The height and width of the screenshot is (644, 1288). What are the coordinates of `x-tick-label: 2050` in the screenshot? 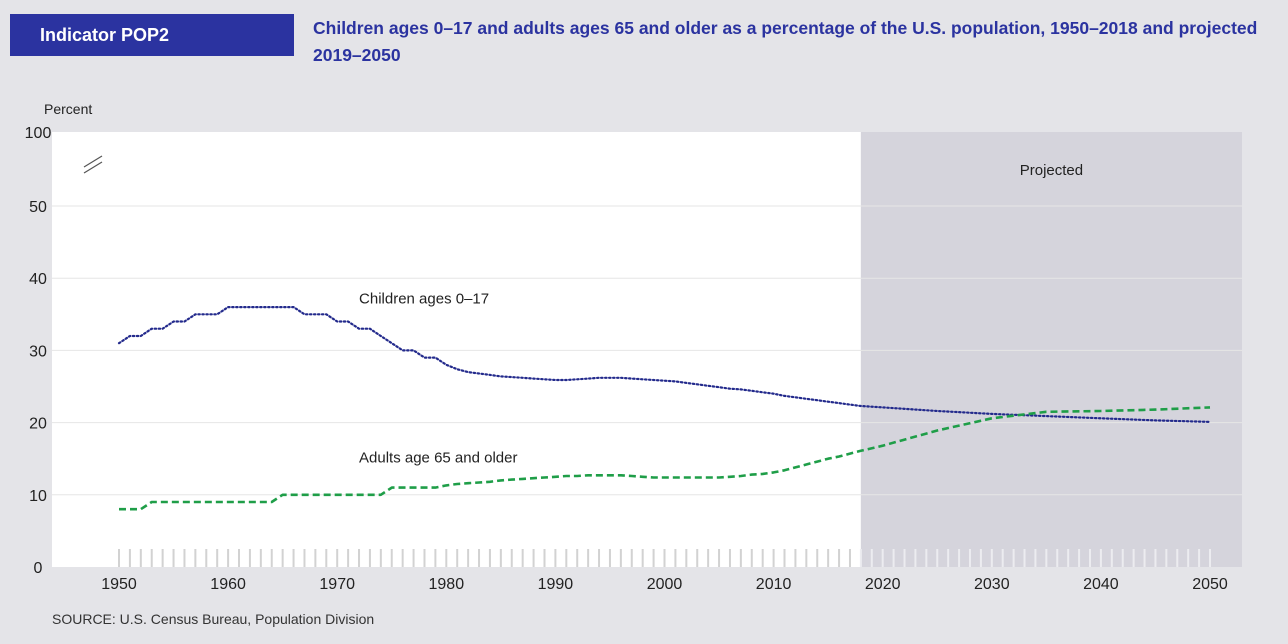 It's located at (1210, 584).